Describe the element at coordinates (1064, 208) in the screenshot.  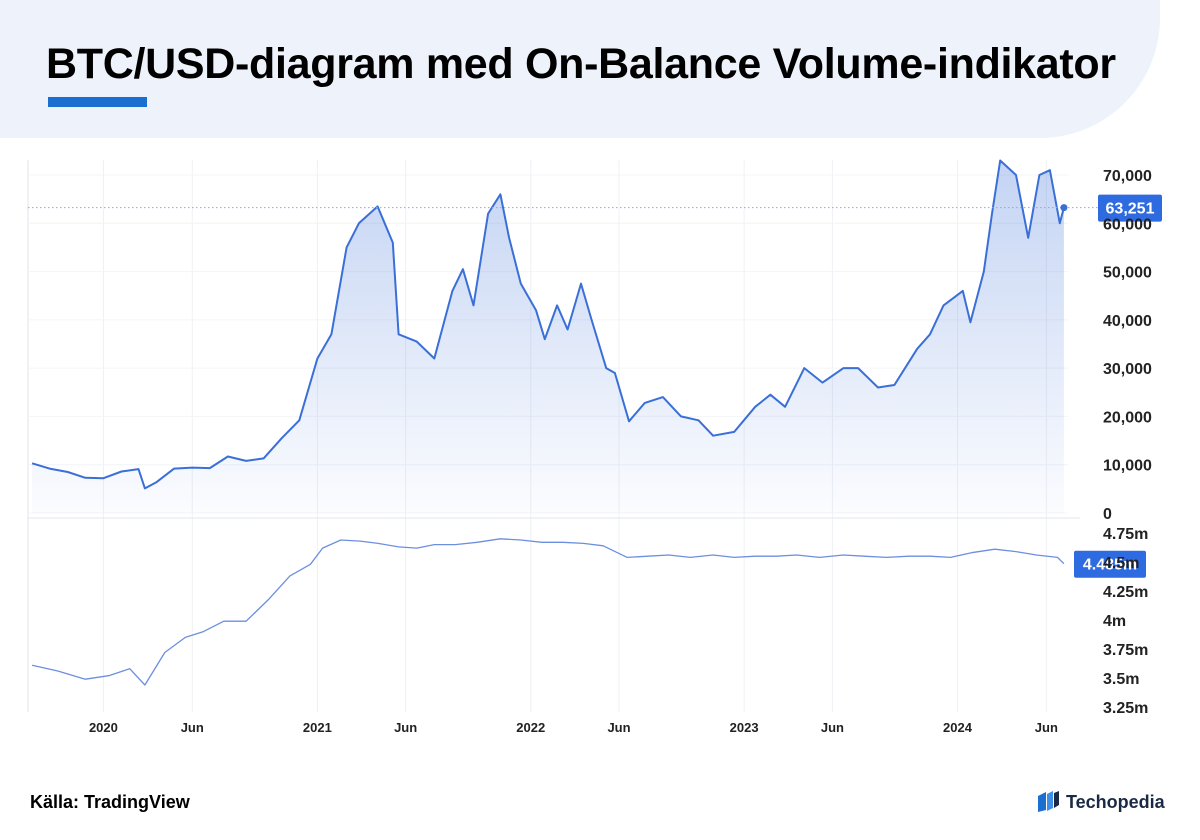
I see `price-current-marker` at that location.